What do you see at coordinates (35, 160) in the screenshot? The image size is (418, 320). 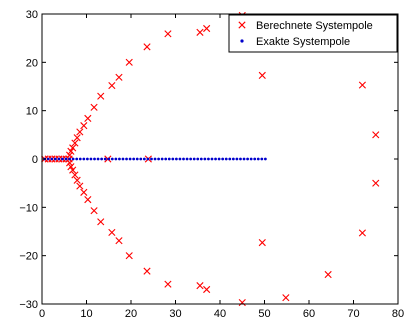 I see `y-tick-label: 0` at bounding box center [35, 160].